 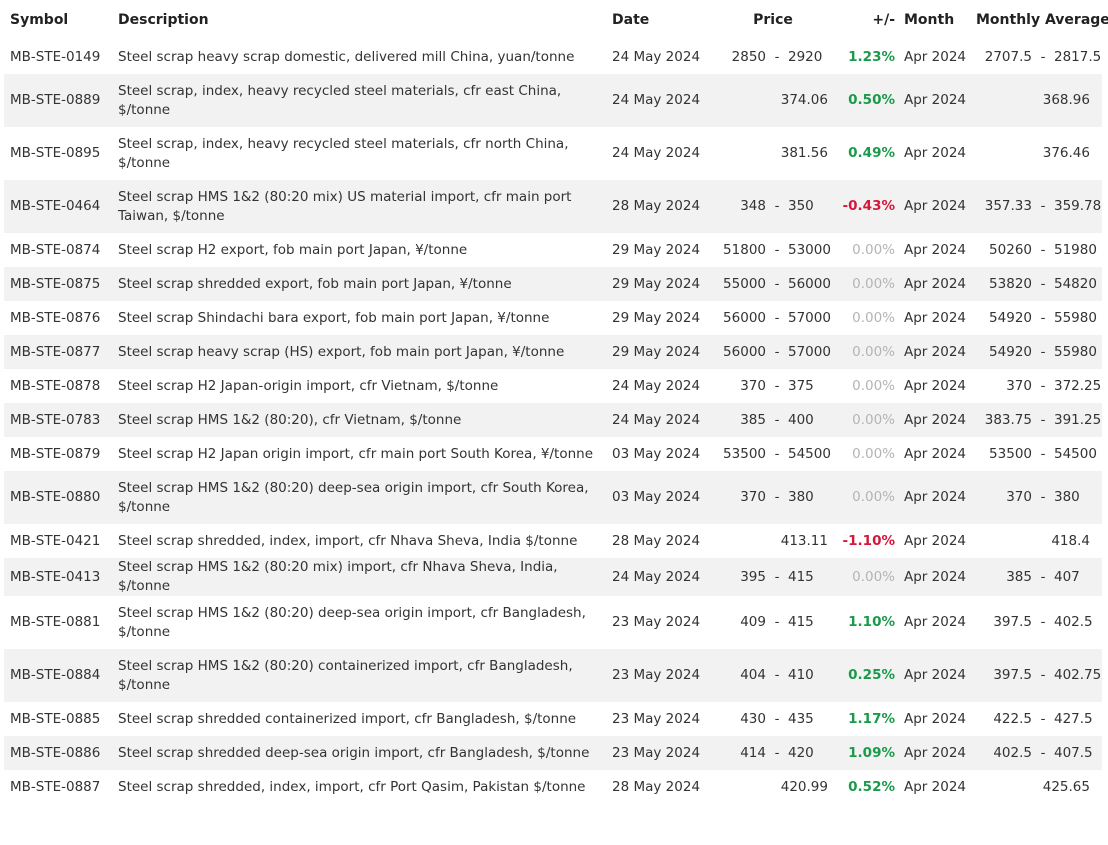 I want to click on change: 0.25%, so click(x=871, y=675).